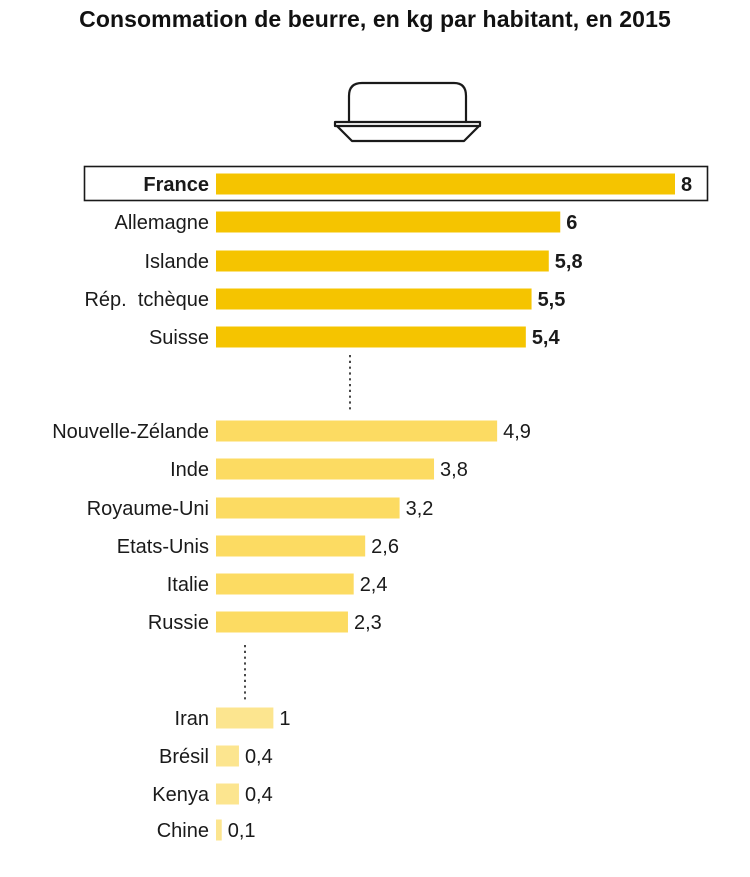 This screenshot has width=750, height=877. I want to click on butter-dish-icon, so click(407, 112).